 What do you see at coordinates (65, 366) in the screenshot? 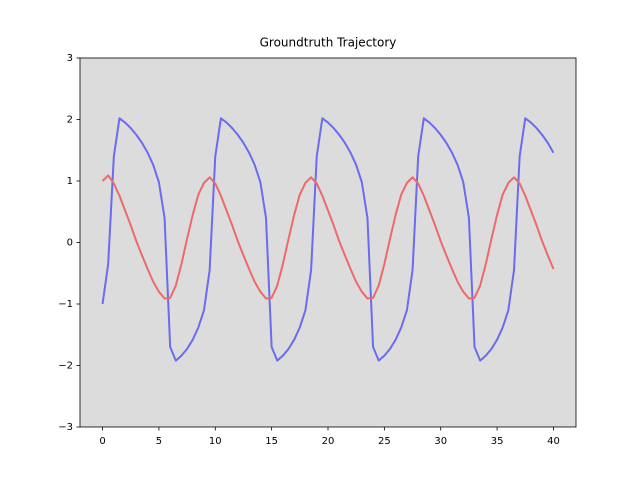
I see `y-tick-label: −2` at bounding box center [65, 366].